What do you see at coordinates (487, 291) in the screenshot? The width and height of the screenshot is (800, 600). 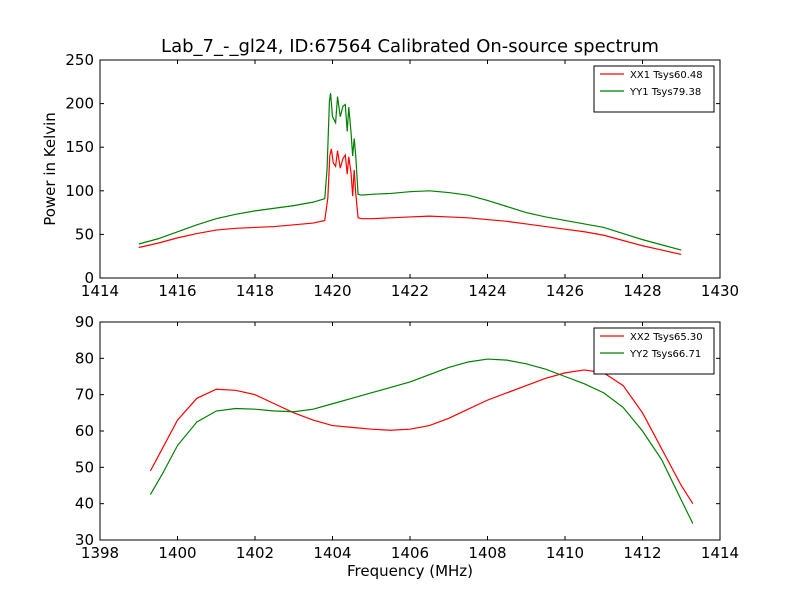 I see `x-tick-label: 1424` at bounding box center [487, 291].